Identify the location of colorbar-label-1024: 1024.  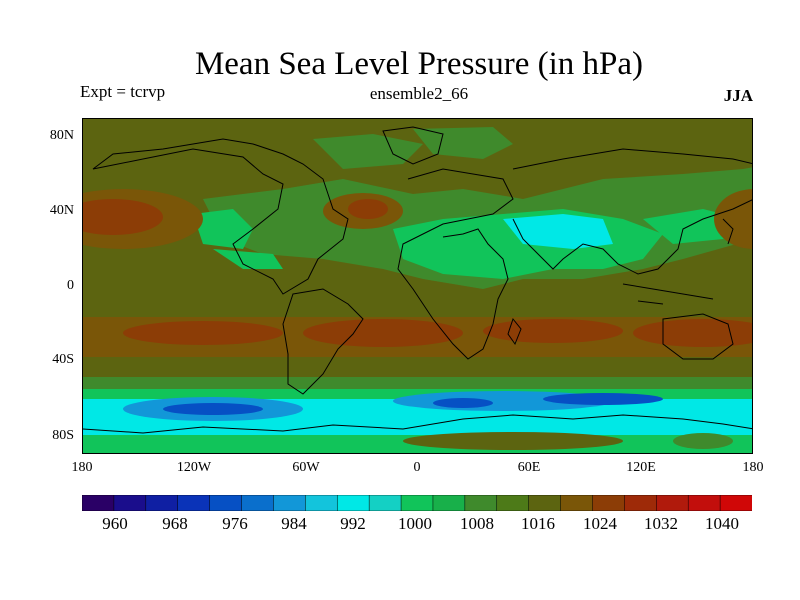
(600, 523).